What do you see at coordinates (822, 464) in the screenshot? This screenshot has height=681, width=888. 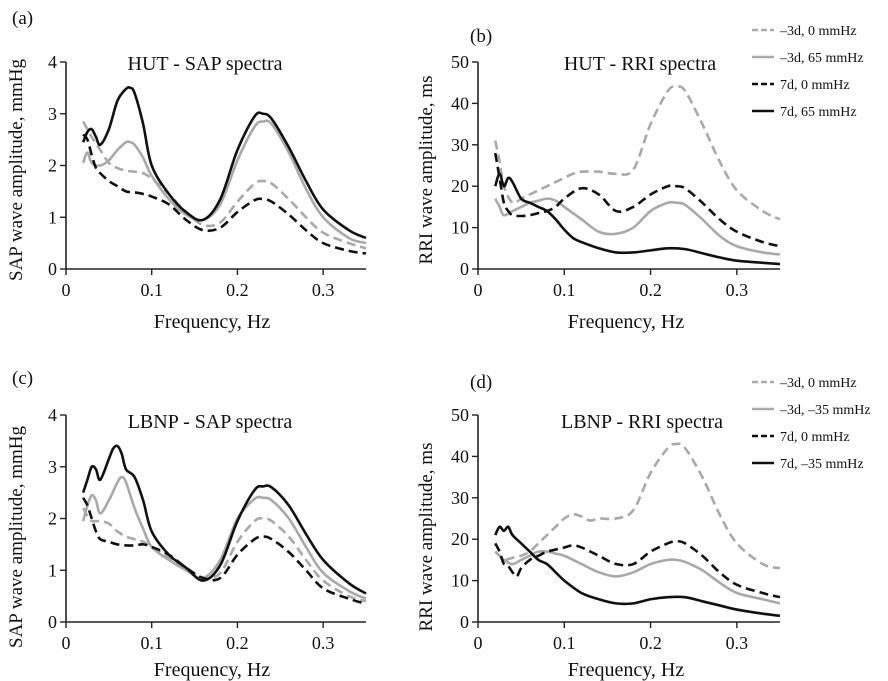 I see `legend-label-4: 7d, –35 mmHz` at bounding box center [822, 464].